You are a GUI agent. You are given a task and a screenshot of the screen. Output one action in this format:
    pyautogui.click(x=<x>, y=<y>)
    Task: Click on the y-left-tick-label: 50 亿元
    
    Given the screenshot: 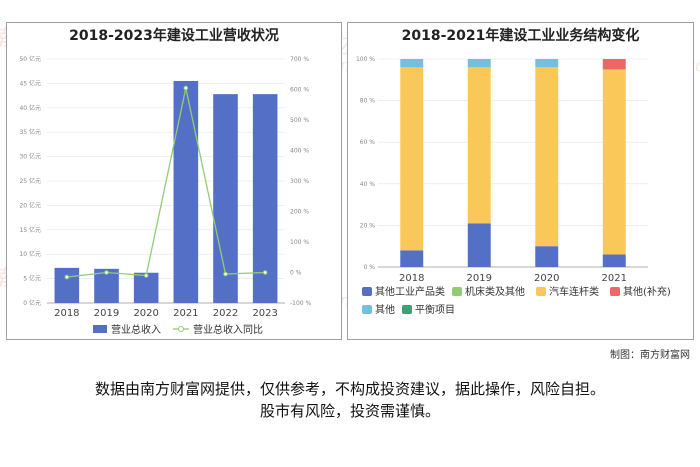 What is the action you would take?
    pyautogui.click(x=30, y=59)
    